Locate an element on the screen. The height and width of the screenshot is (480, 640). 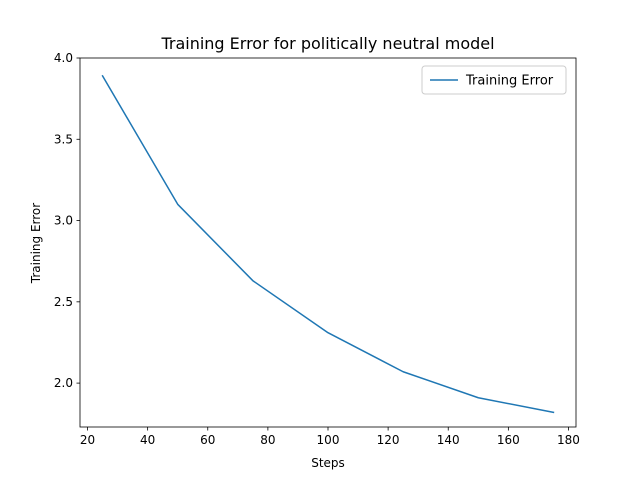
x-tick-label-140: 140 is located at coordinates (448, 440).